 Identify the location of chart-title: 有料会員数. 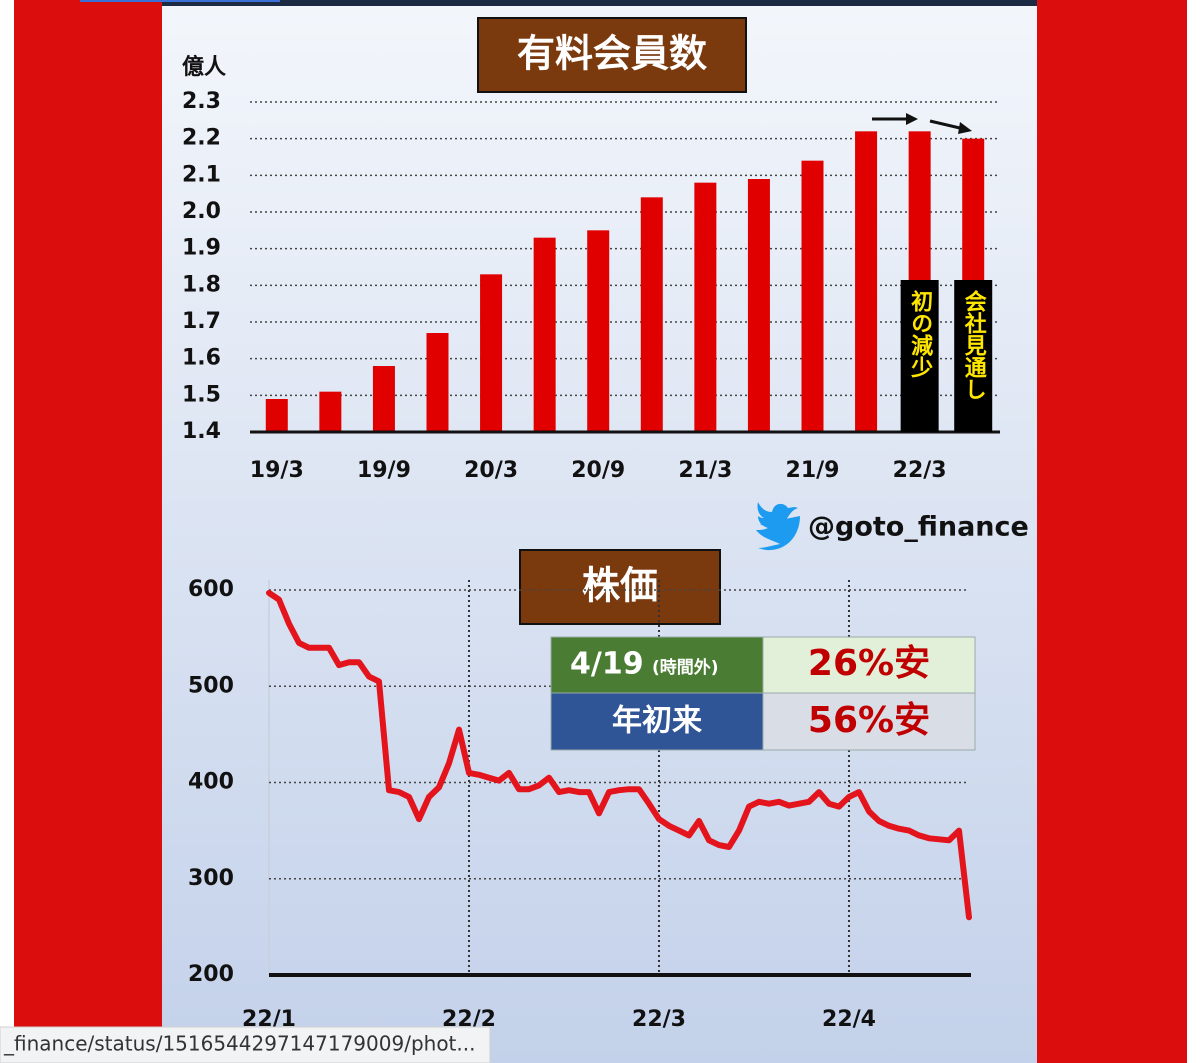
(612, 54).